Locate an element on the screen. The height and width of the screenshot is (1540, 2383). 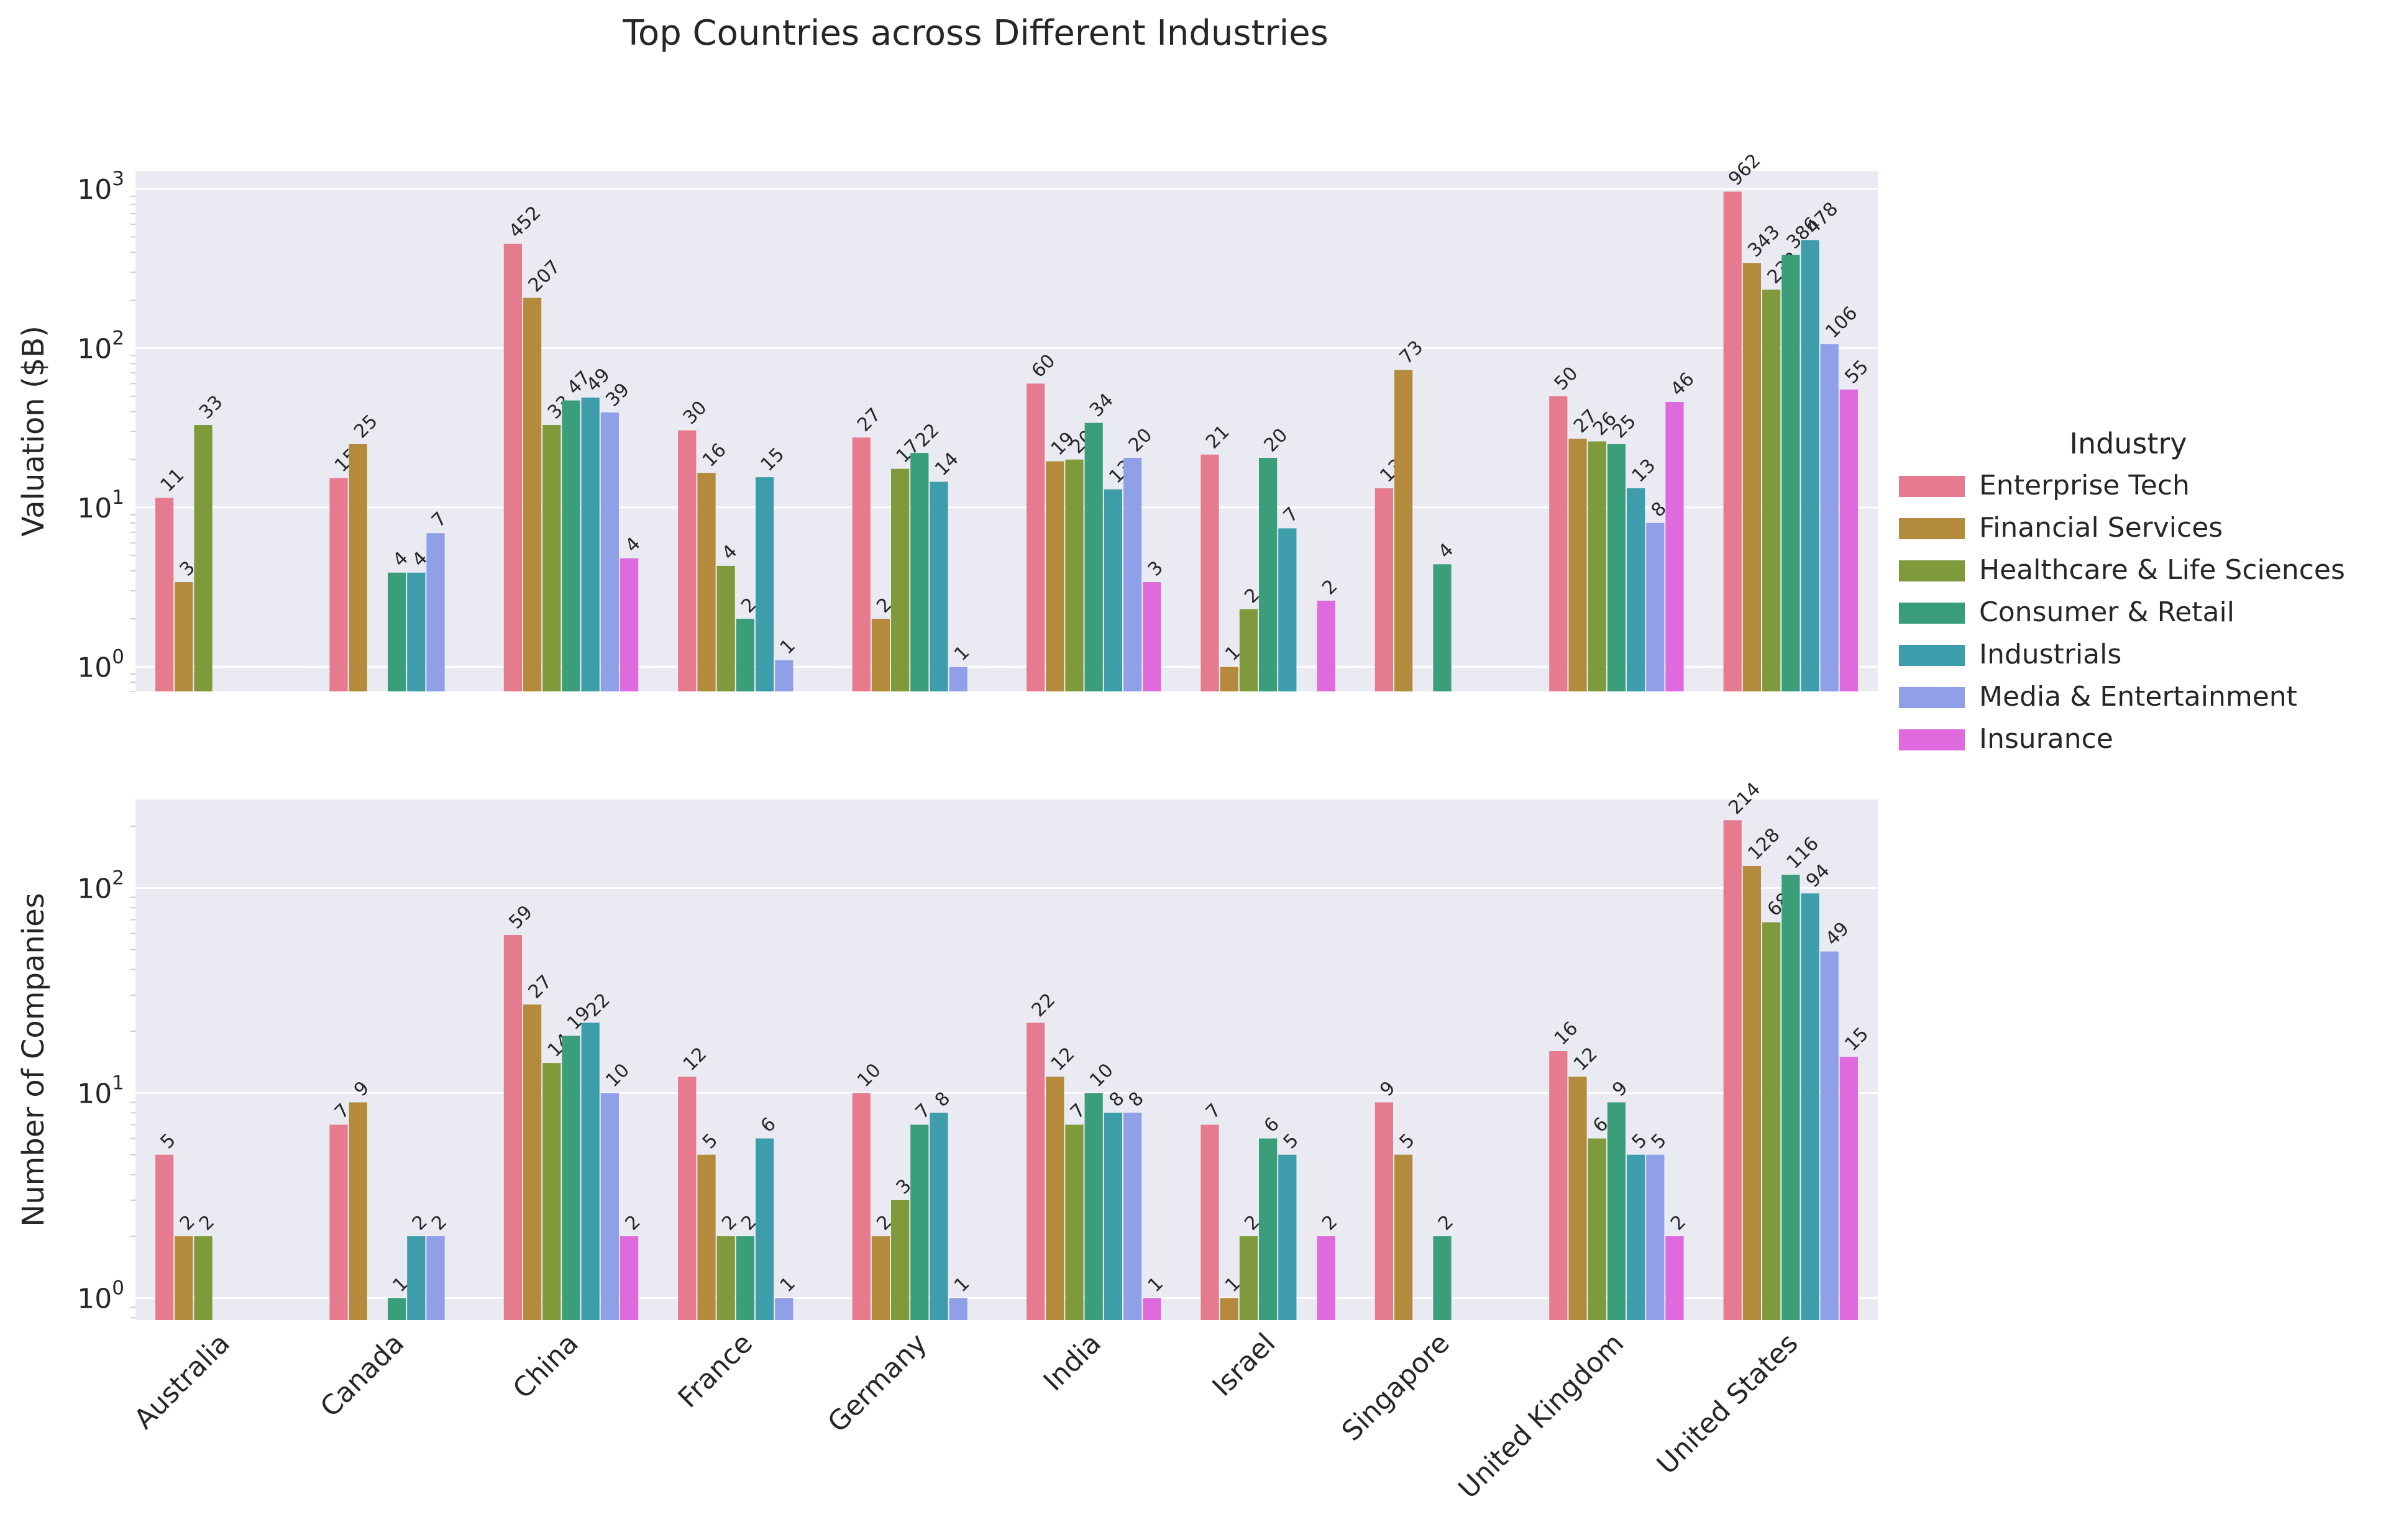
legend-item-consumer-and-retail: Consumer & Retail is located at coordinates (2066, 612).